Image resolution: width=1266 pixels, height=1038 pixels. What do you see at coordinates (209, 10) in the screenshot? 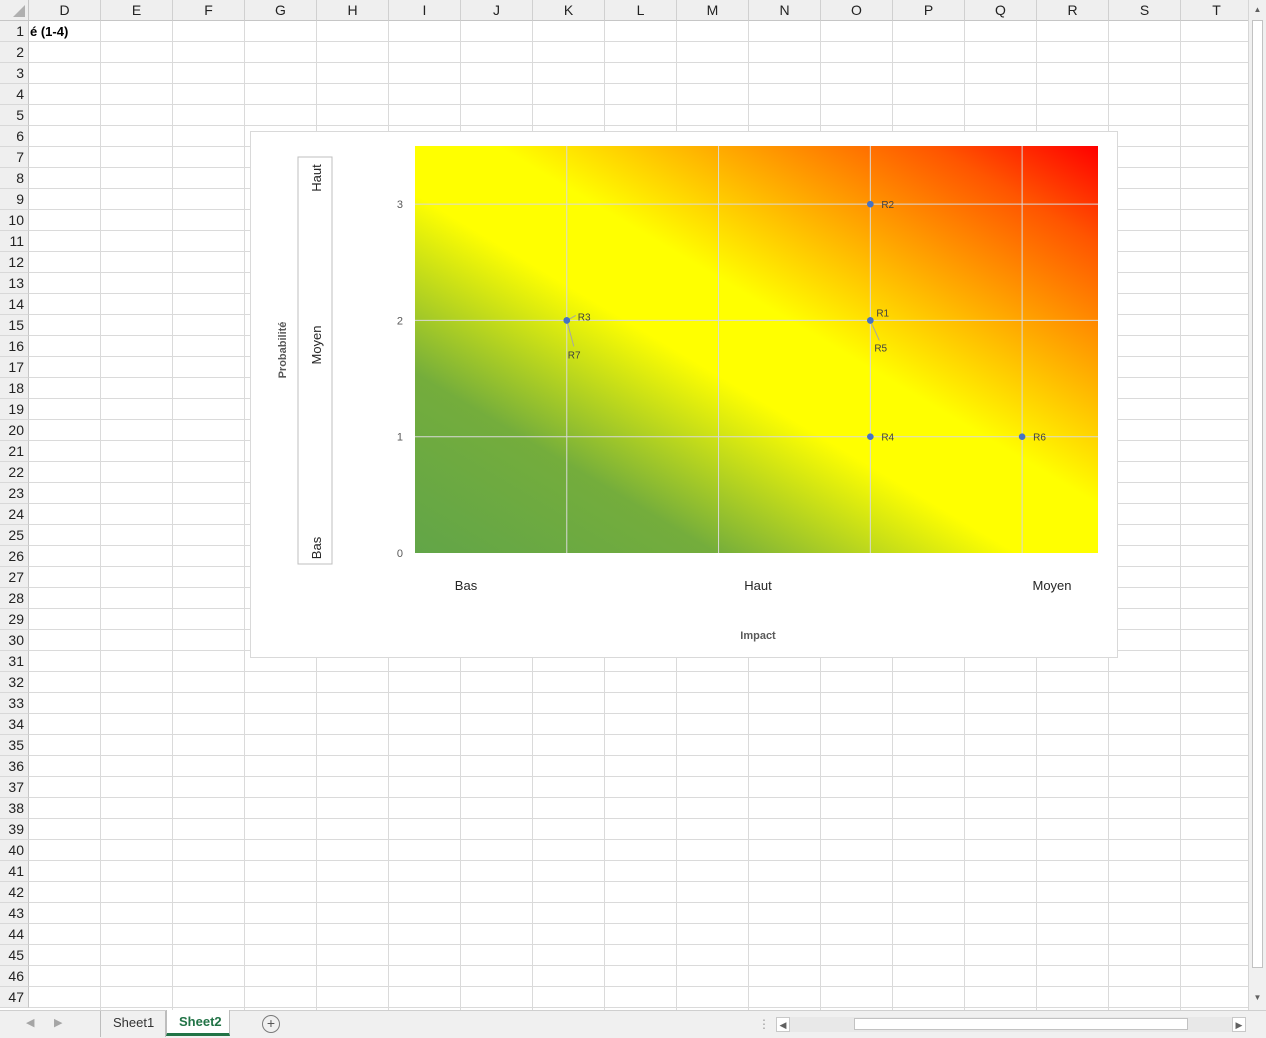
I see `column-header-f: F` at bounding box center [209, 10].